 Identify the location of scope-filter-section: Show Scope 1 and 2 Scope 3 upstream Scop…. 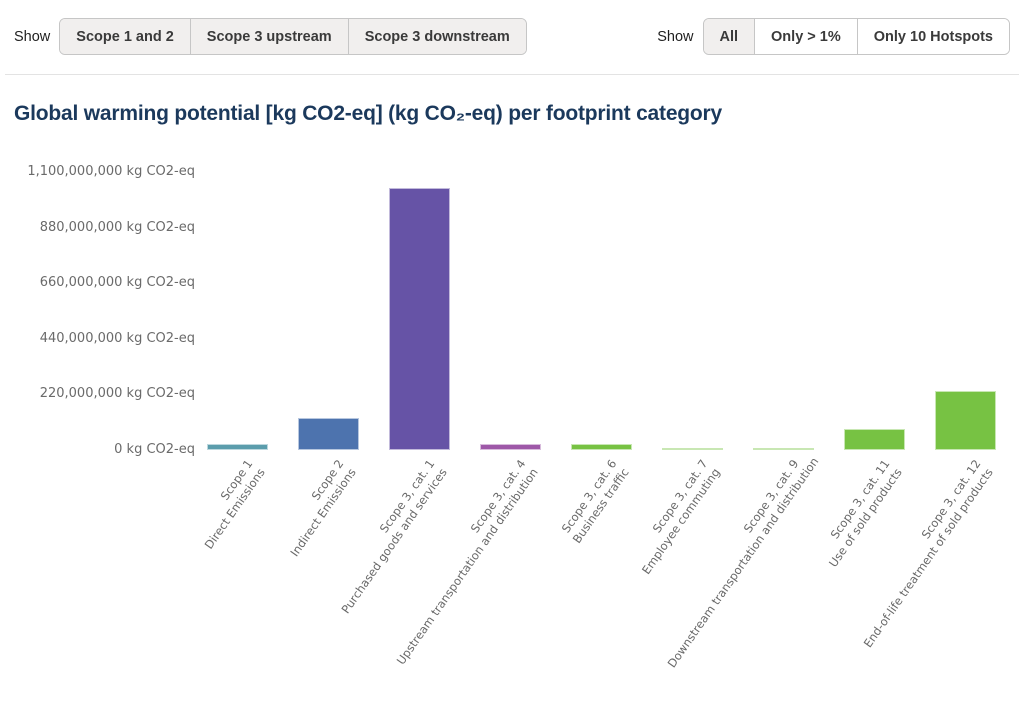
(270, 36).